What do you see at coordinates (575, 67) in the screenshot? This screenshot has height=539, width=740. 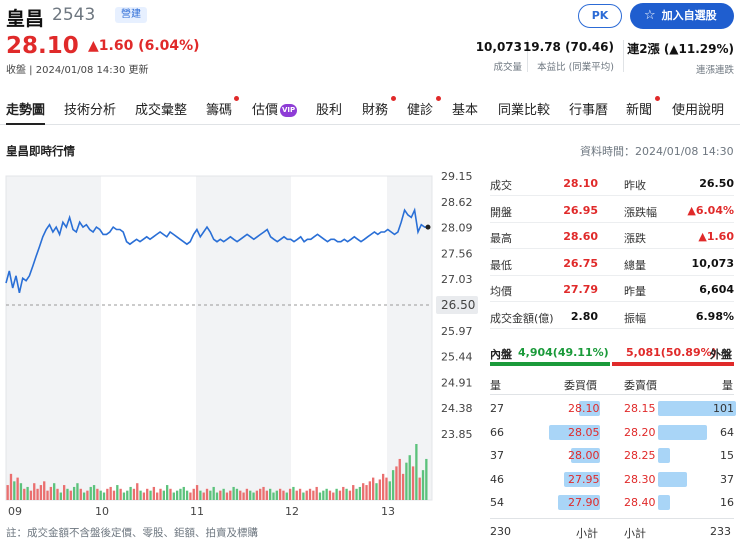 I see `stat-pe-label: 本益比 (同業平均)` at bounding box center [575, 67].